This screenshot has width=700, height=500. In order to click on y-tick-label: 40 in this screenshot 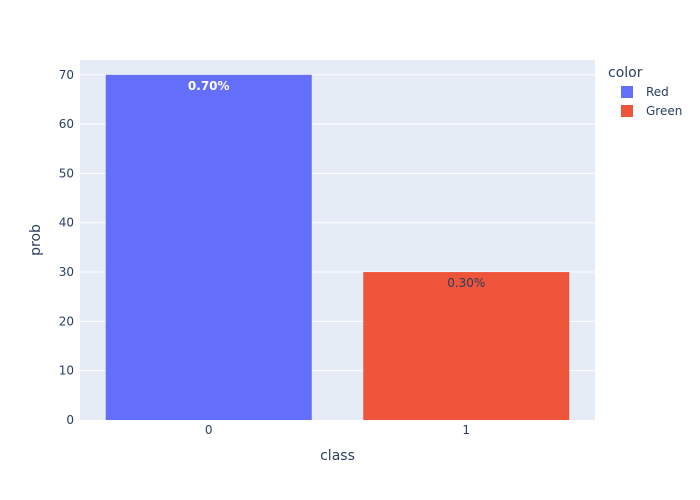, I will do `click(66, 223)`.